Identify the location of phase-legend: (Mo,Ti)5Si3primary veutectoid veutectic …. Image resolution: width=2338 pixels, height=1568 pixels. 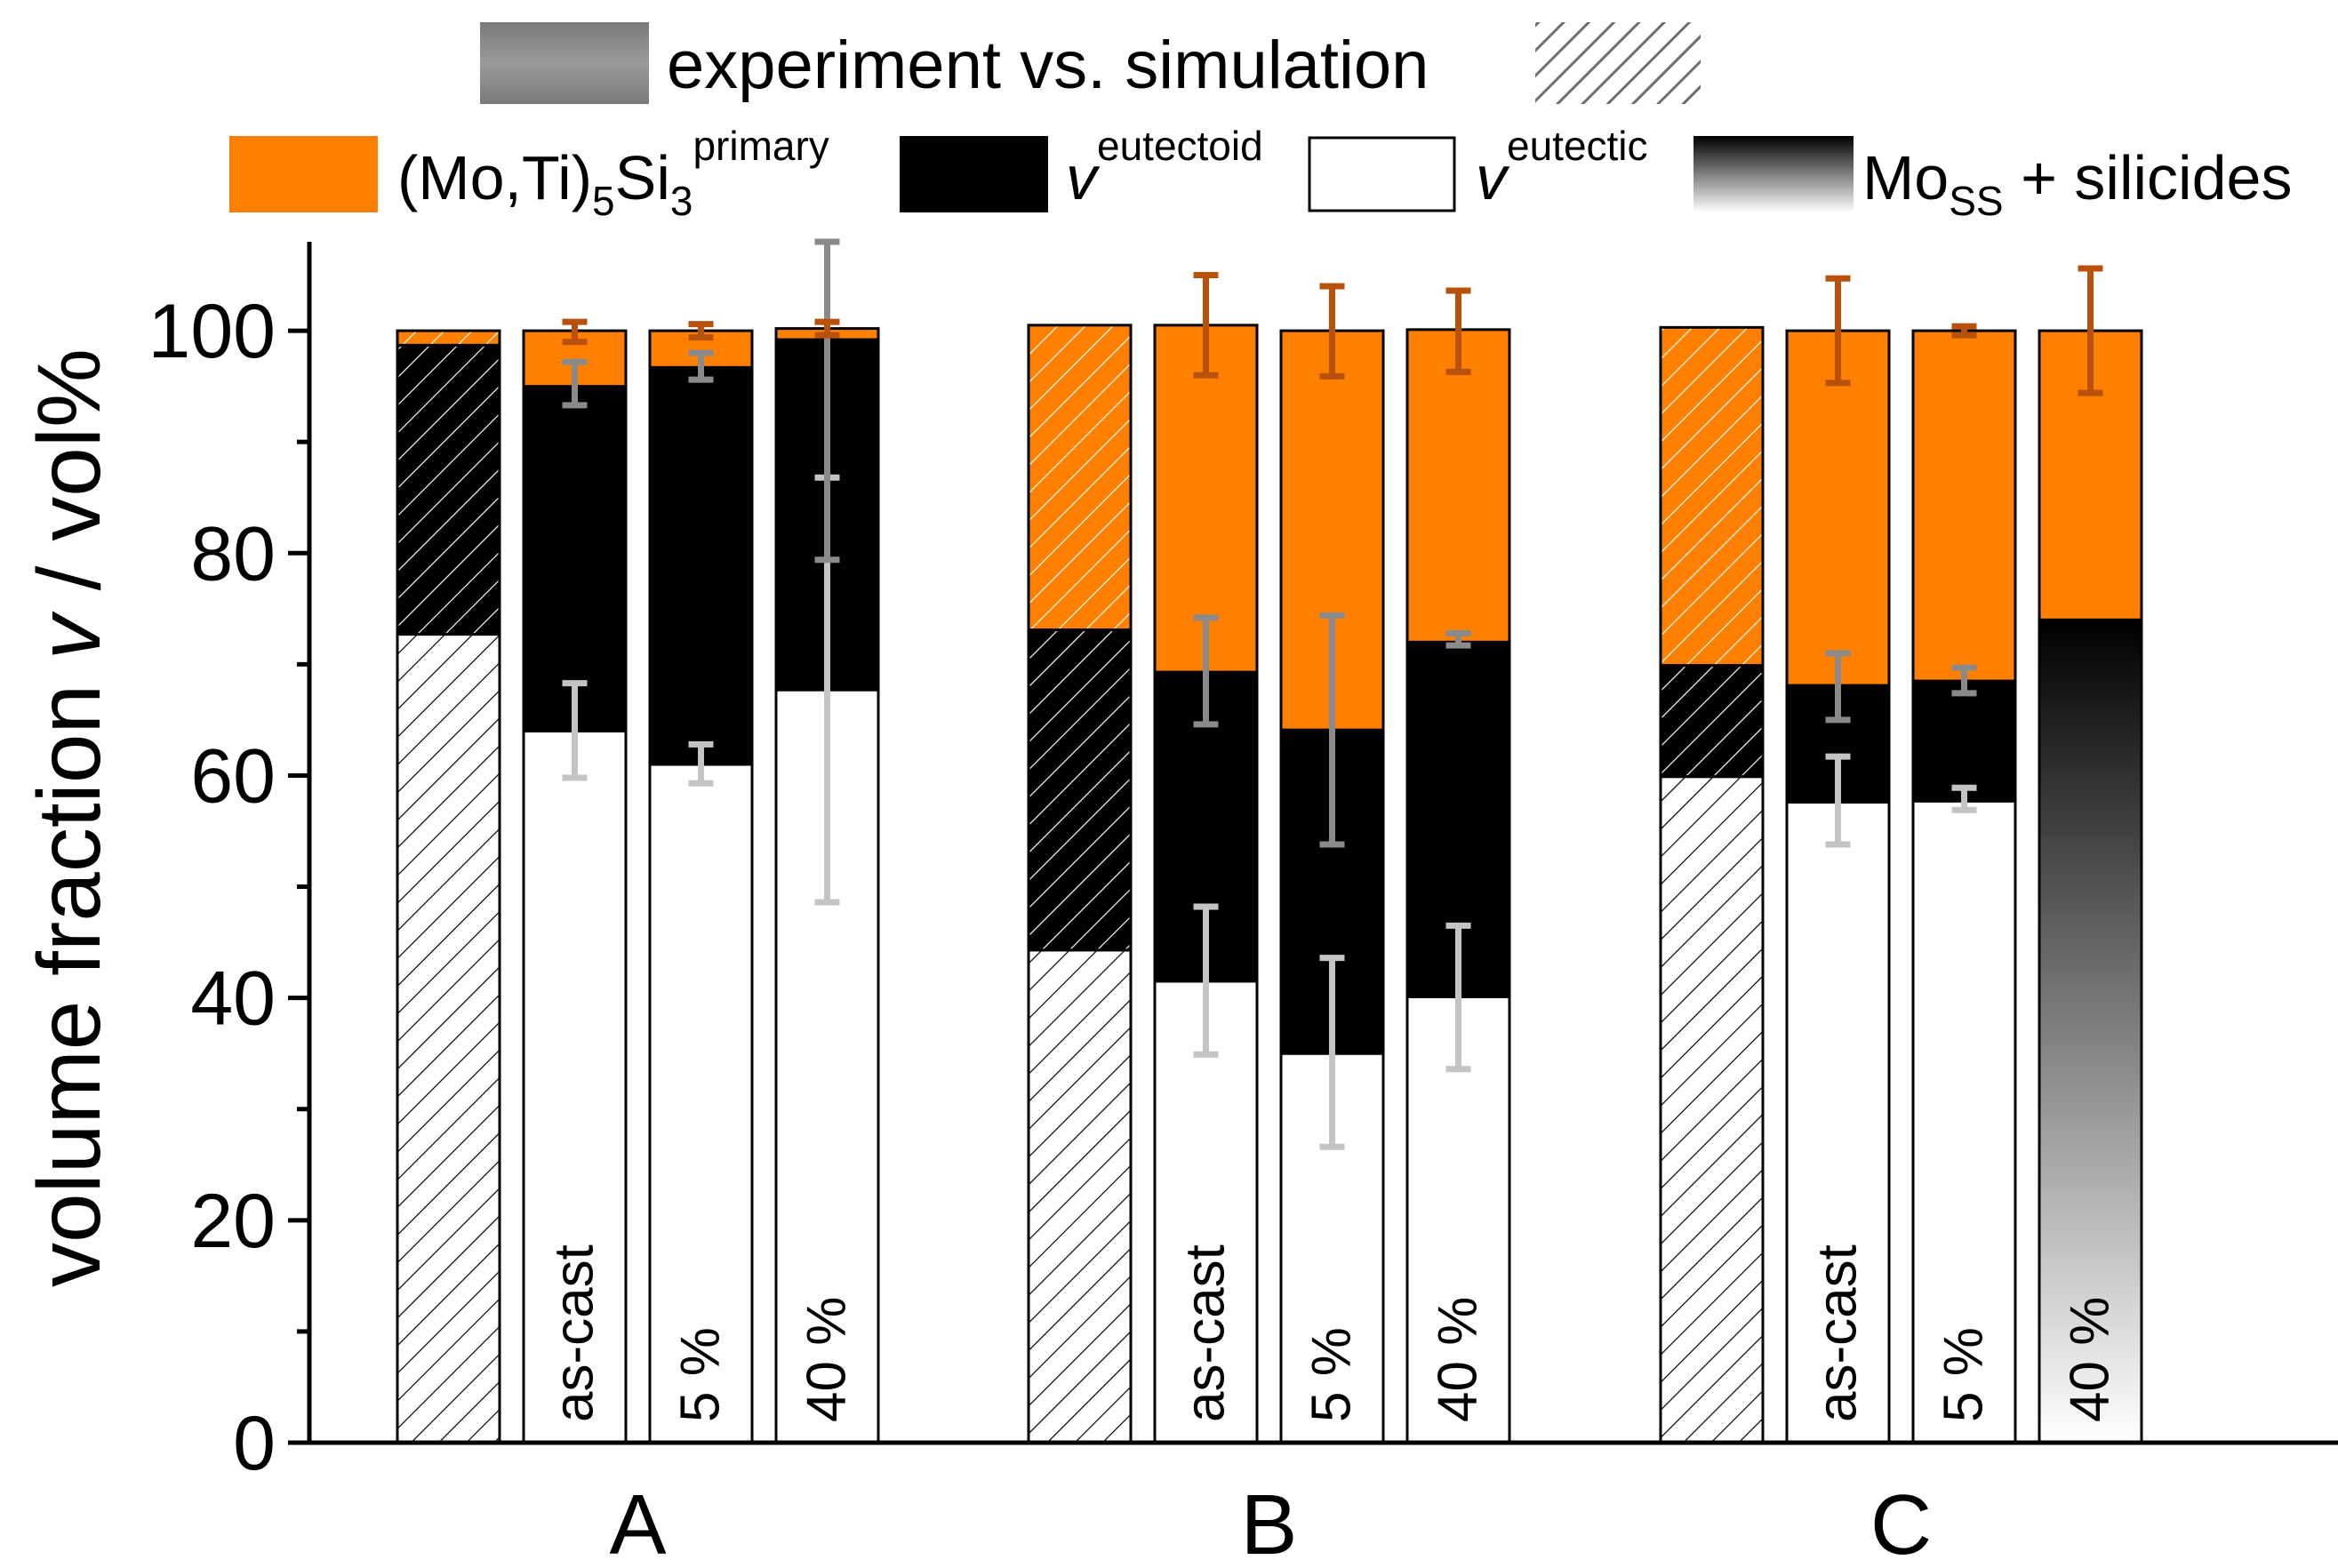
(1260, 173).